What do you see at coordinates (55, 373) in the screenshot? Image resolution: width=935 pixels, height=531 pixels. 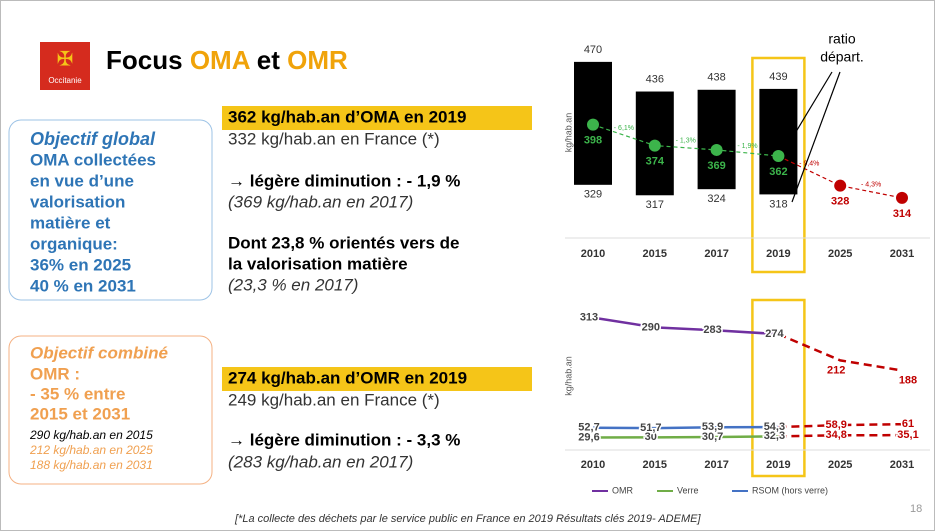 I see `text: OMR :` at bounding box center [55, 373].